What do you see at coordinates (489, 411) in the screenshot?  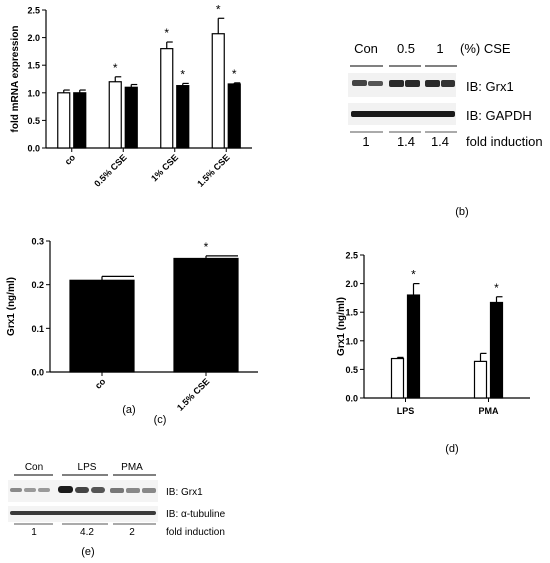 I see `x-tick-label: PMA` at bounding box center [489, 411].